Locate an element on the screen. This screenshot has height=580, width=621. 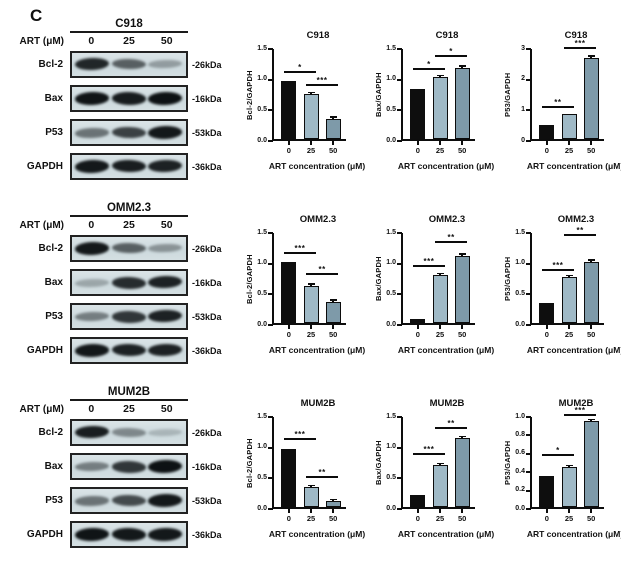
chart-title: MUM2B is located at coordinates (447, 403).